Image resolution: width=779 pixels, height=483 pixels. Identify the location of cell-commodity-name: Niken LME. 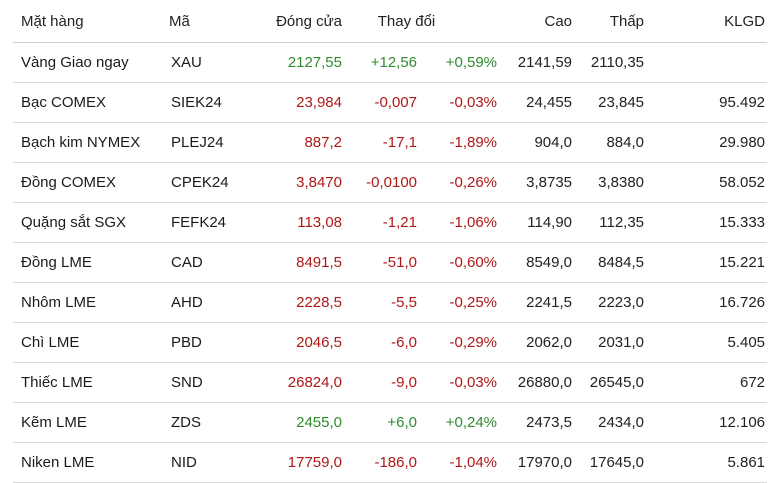
(87, 462).